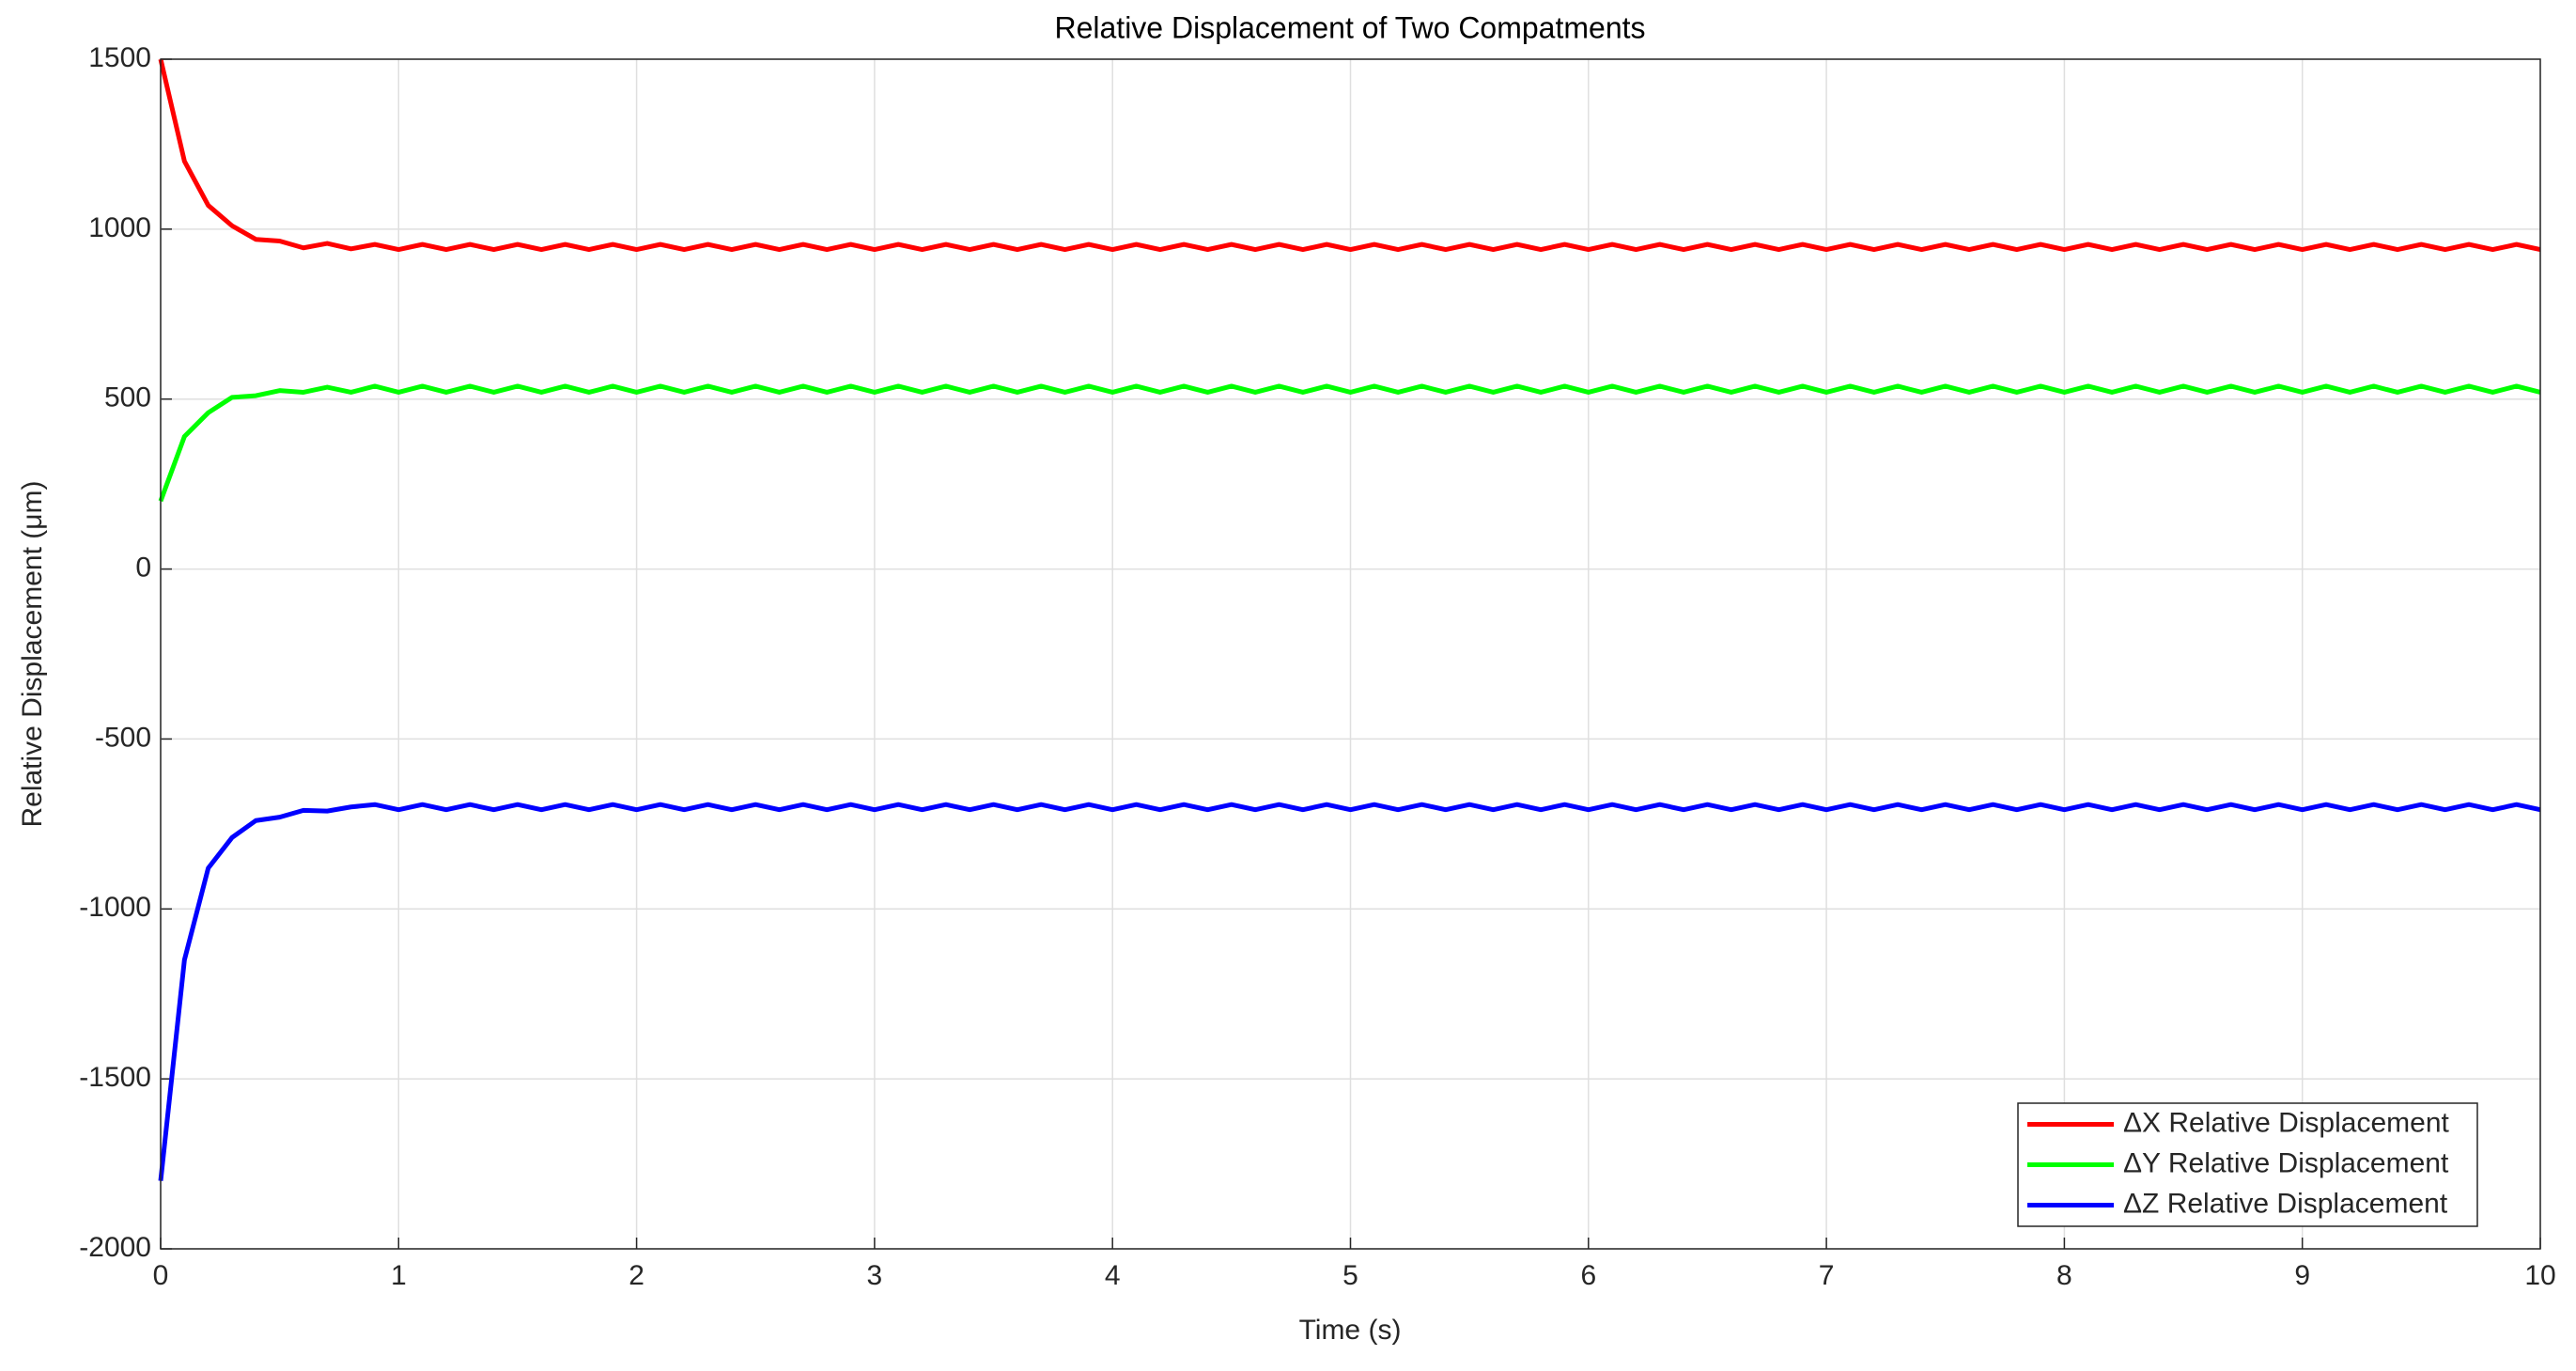  Describe the element at coordinates (120, 57) in the screenshot. I see `y-tick-label: 1500` at that location.